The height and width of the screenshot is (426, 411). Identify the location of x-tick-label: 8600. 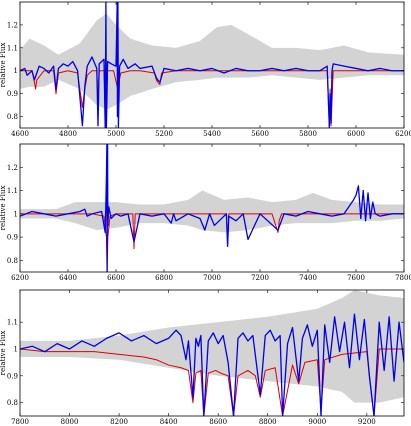
(218, 422).